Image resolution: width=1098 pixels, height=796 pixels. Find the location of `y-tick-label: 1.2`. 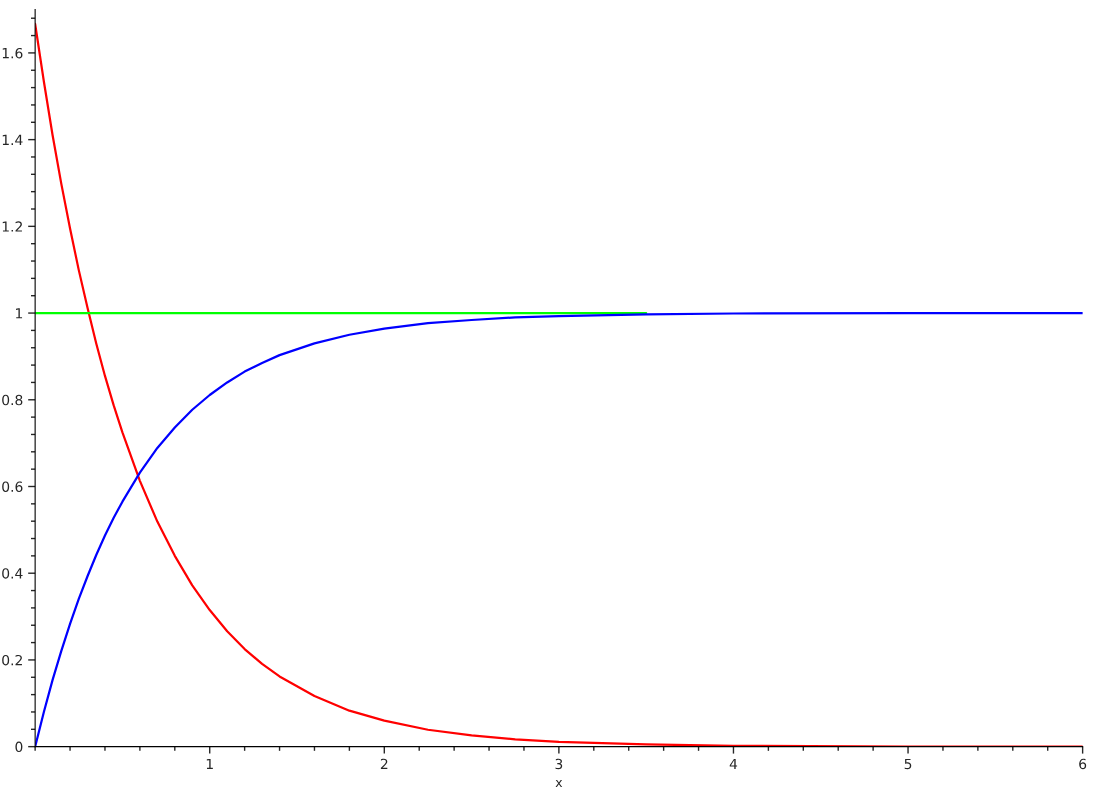

y-tick-label: 1.2 is located at coordinates (12, 226).